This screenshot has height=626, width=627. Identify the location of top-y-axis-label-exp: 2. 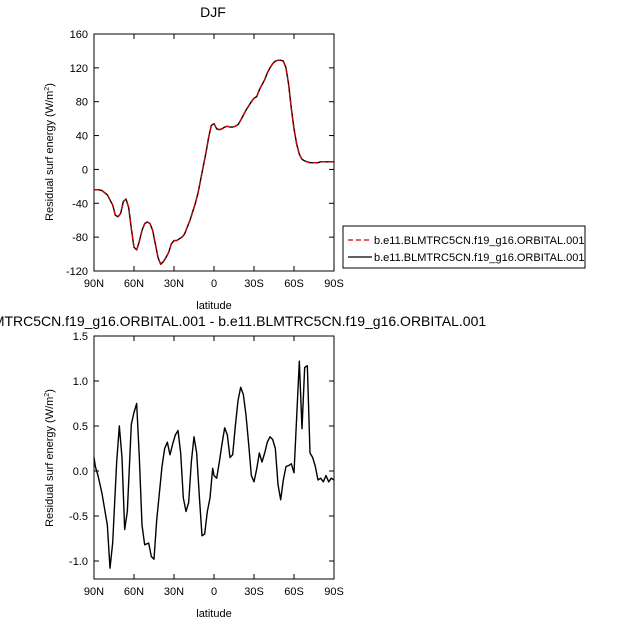
(47, 89).